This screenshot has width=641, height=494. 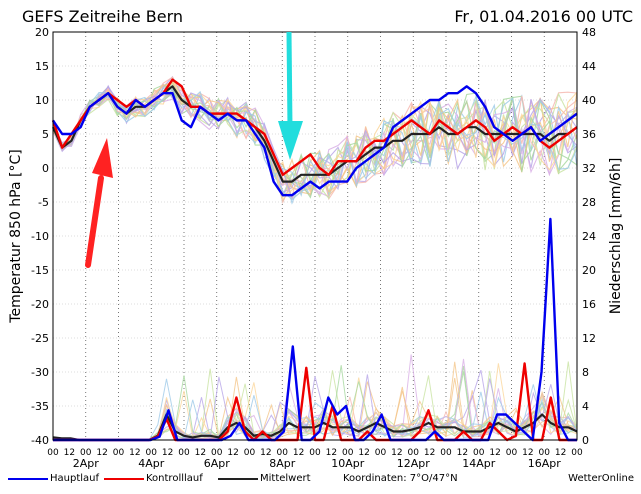 What do you see at coordinates (151, 463) in the screenshot?
I see `x-tick-date: 4Apr` at bounding box center [151, 463].